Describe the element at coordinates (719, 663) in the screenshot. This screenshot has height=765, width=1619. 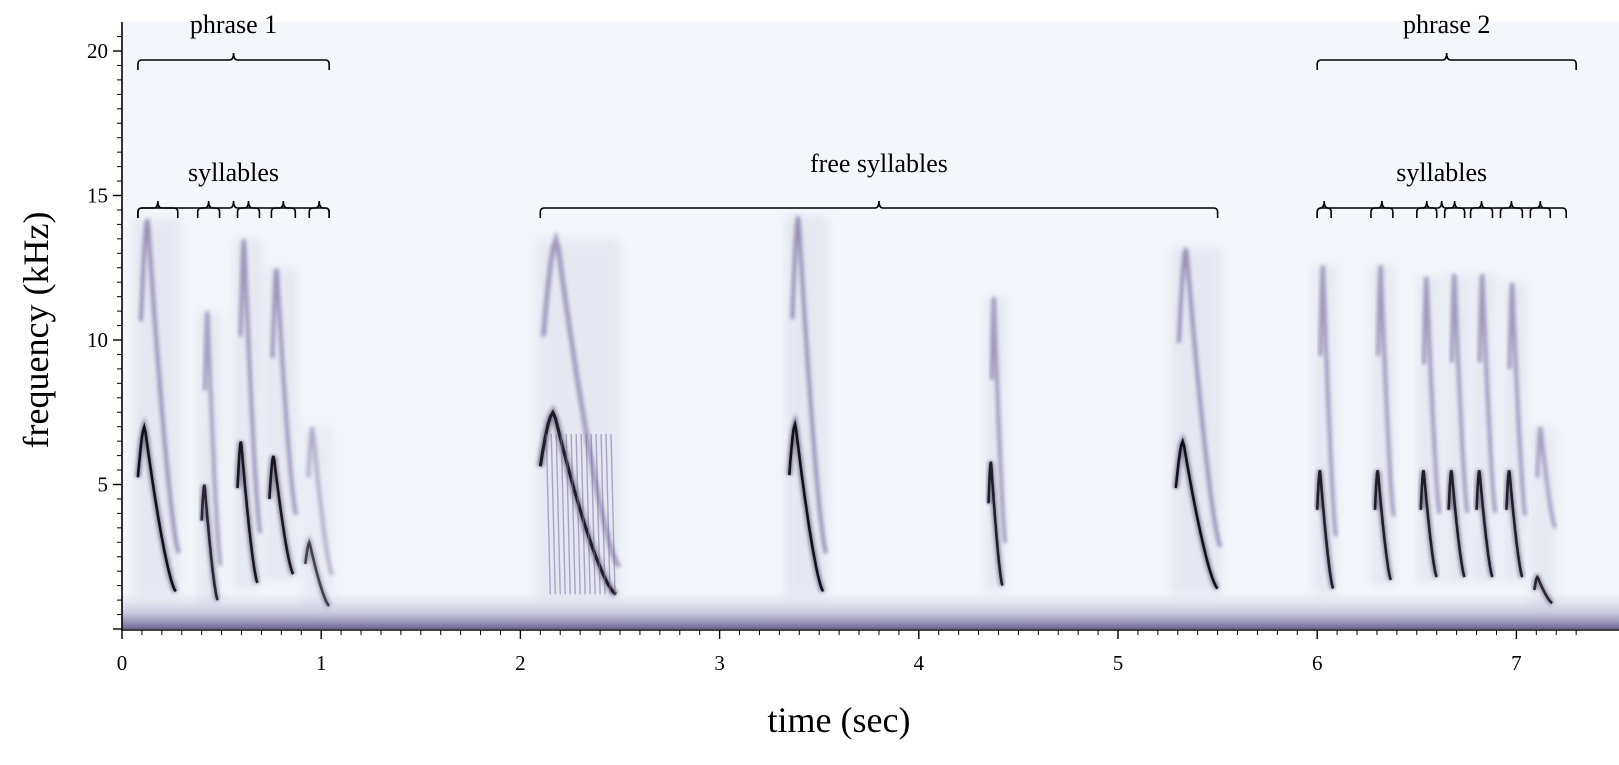
I see `x-tick-label: 3` at that location.